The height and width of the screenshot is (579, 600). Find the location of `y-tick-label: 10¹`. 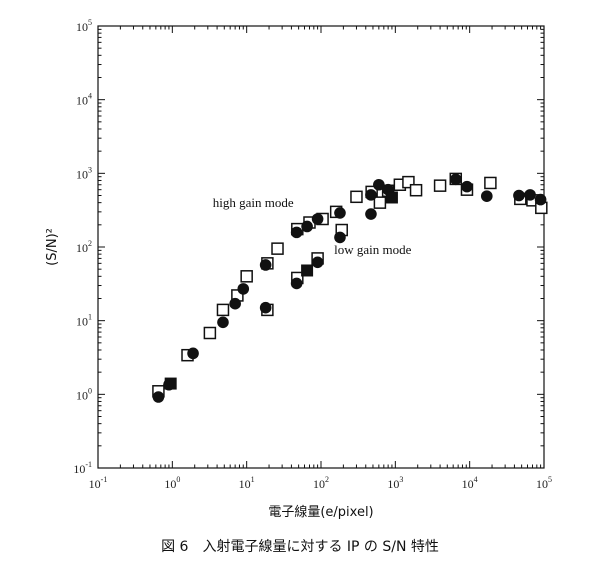

y-tick-label: 10¹ is located at coordinates (84, 321).